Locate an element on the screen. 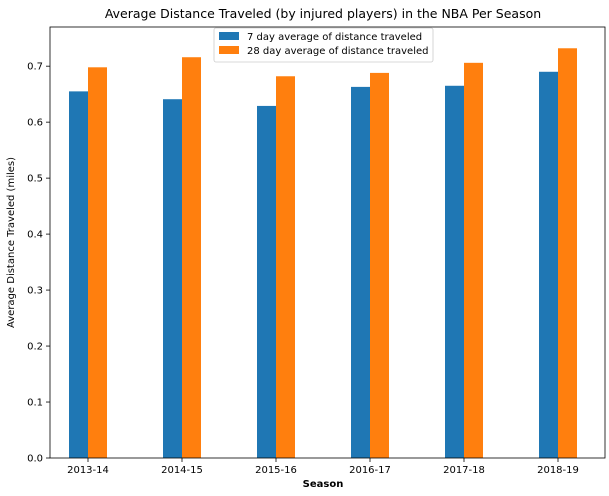  legend-swatch-7day is located at coordinates (229, 36).